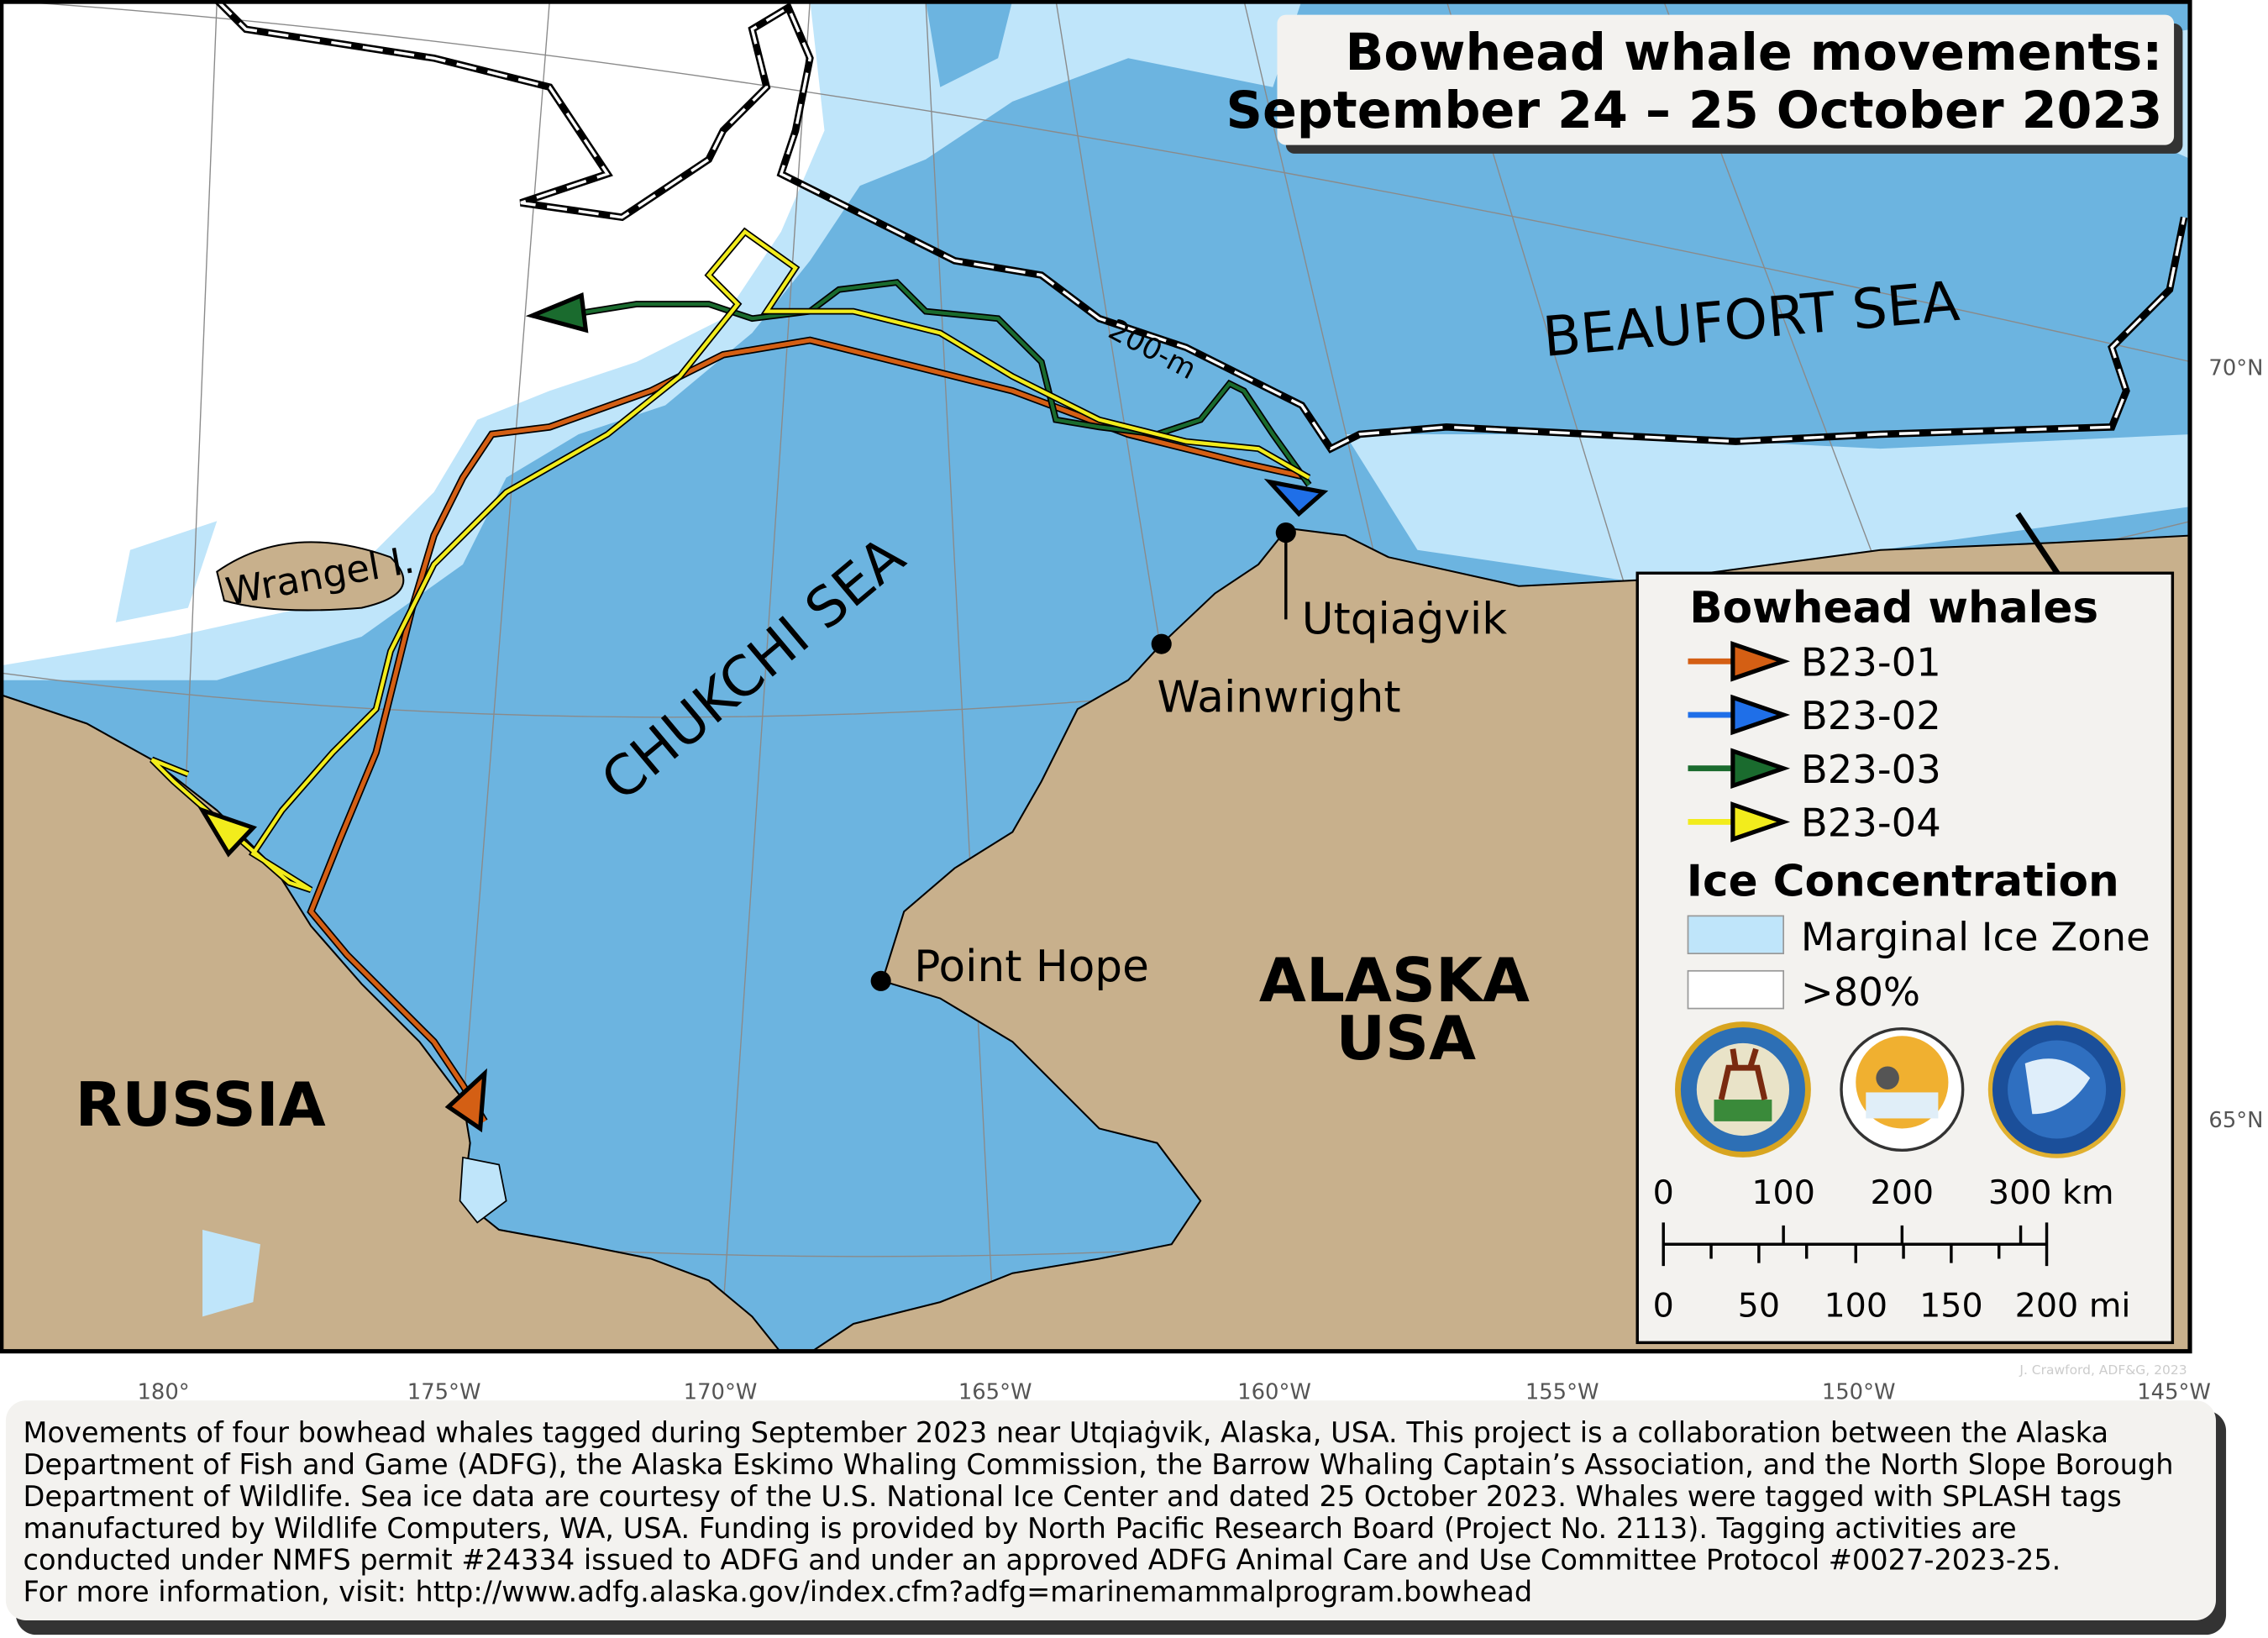 The width and height of the screenshot is (2268, 1638). I want to click on svg-text: 50, so click(1759, 1305).